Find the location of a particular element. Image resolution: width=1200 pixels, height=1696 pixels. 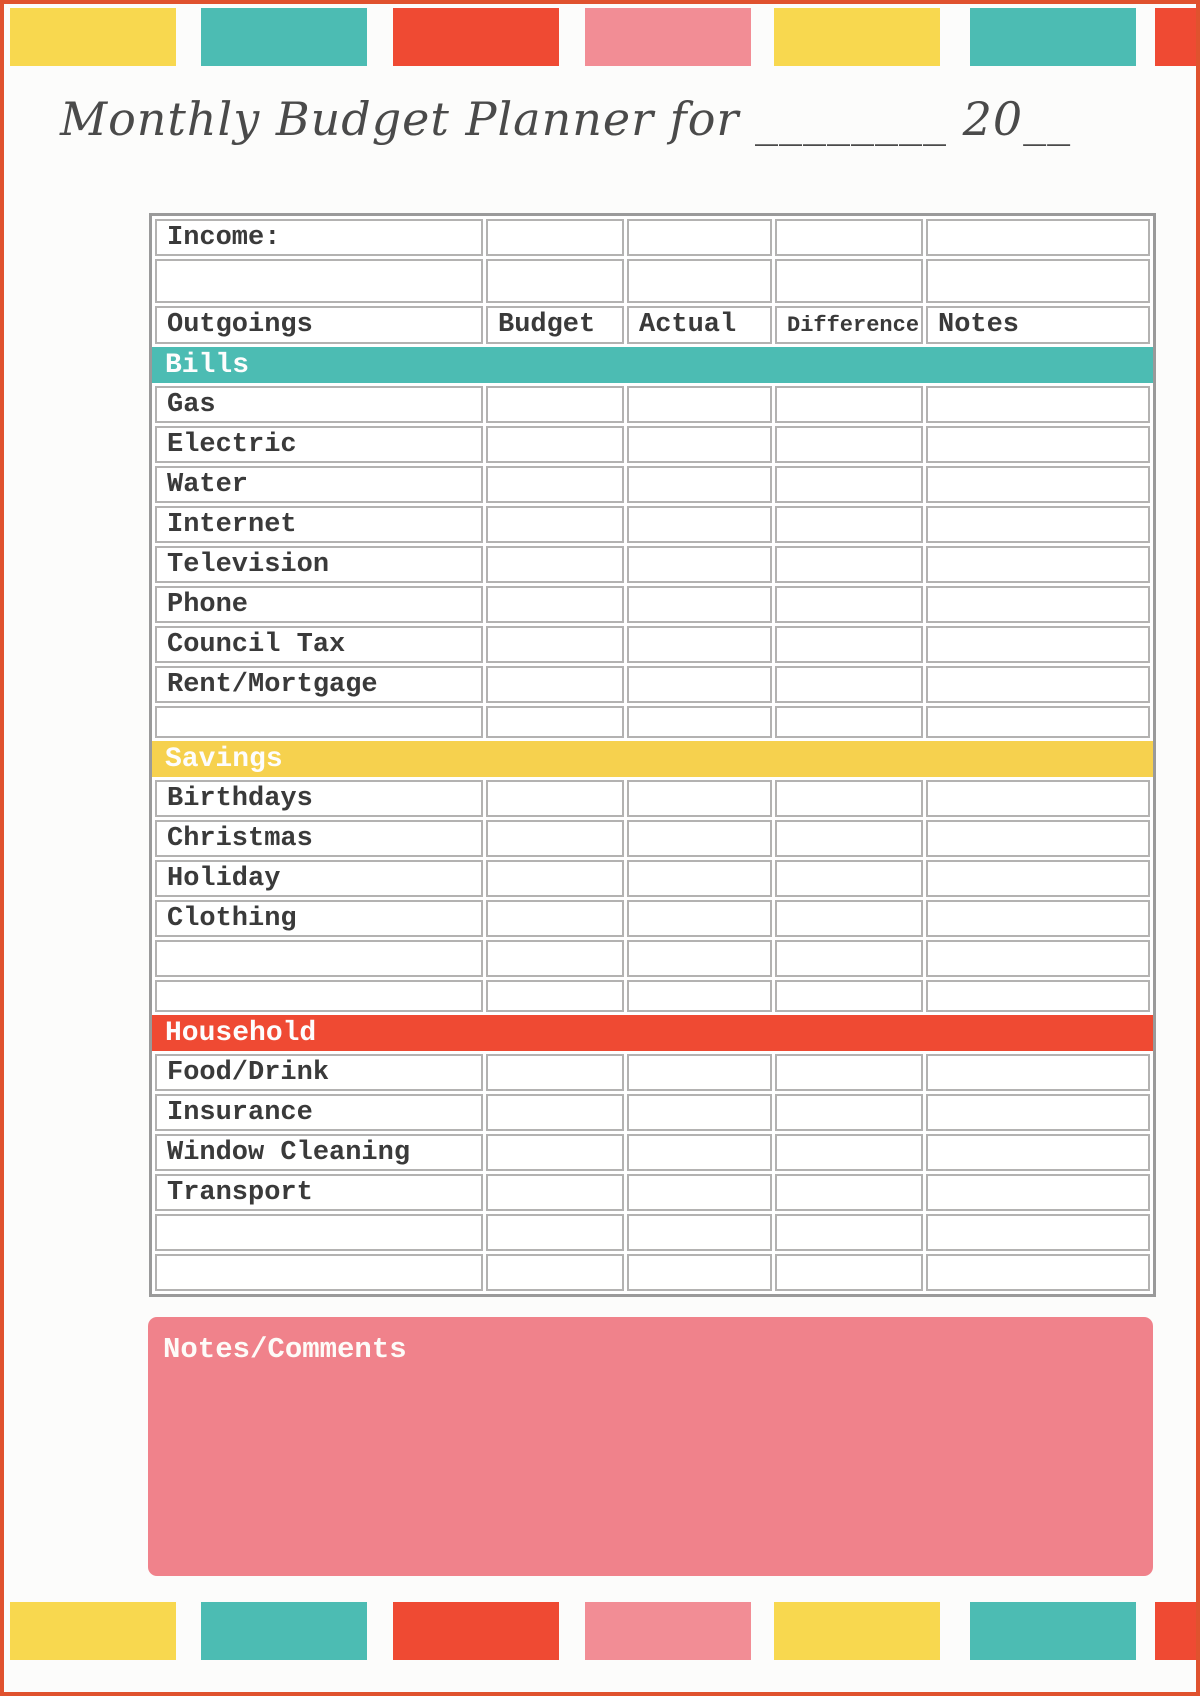

column-header-label: Difference is located at coordinates (853, 325).